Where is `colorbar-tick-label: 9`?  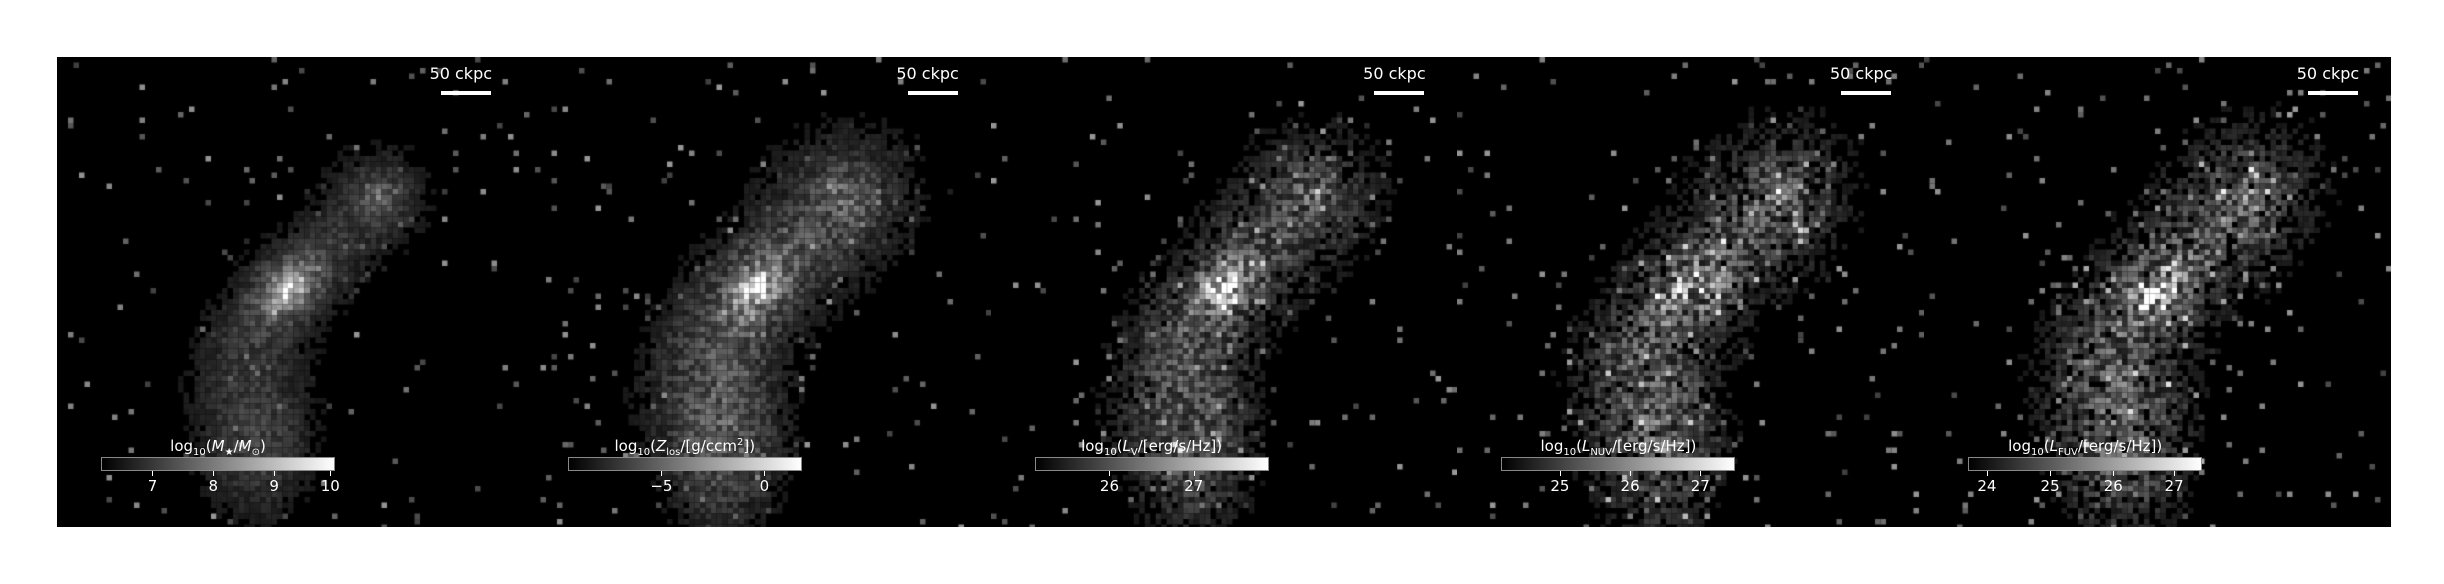
colorbar-tick-label: 9 is located at coordinates (274, 486).